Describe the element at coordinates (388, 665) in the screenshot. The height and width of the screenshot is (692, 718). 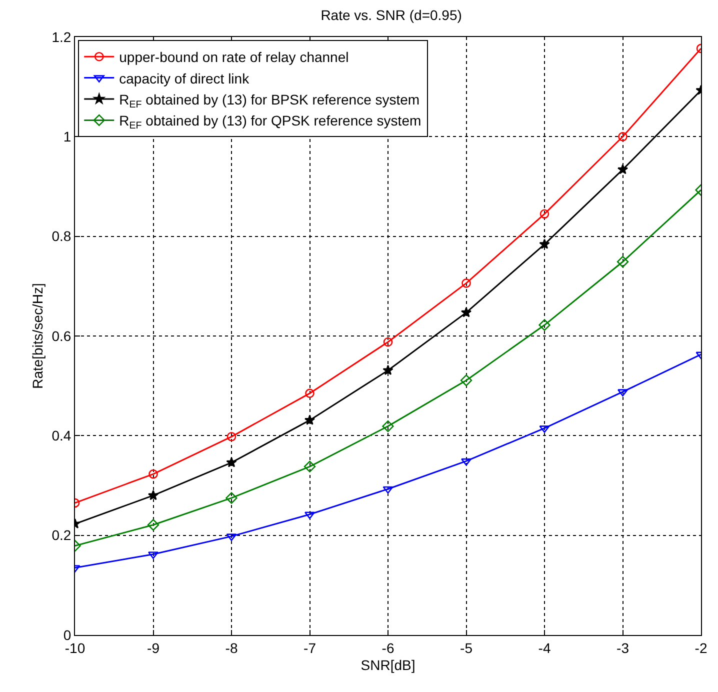
I see `x-axis-title: SNR[dB]` at that location.